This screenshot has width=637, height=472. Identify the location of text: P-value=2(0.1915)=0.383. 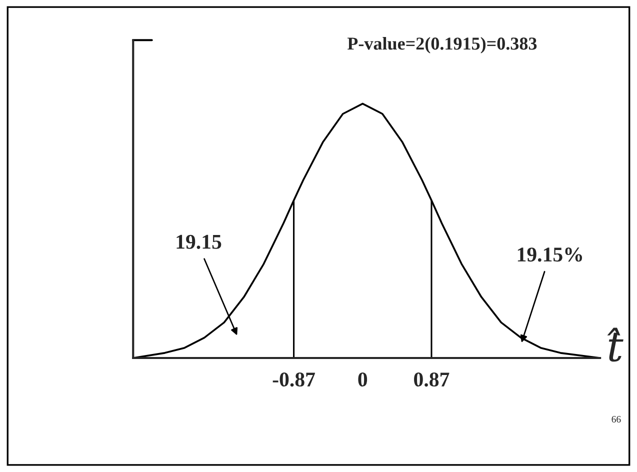
(442, 45).